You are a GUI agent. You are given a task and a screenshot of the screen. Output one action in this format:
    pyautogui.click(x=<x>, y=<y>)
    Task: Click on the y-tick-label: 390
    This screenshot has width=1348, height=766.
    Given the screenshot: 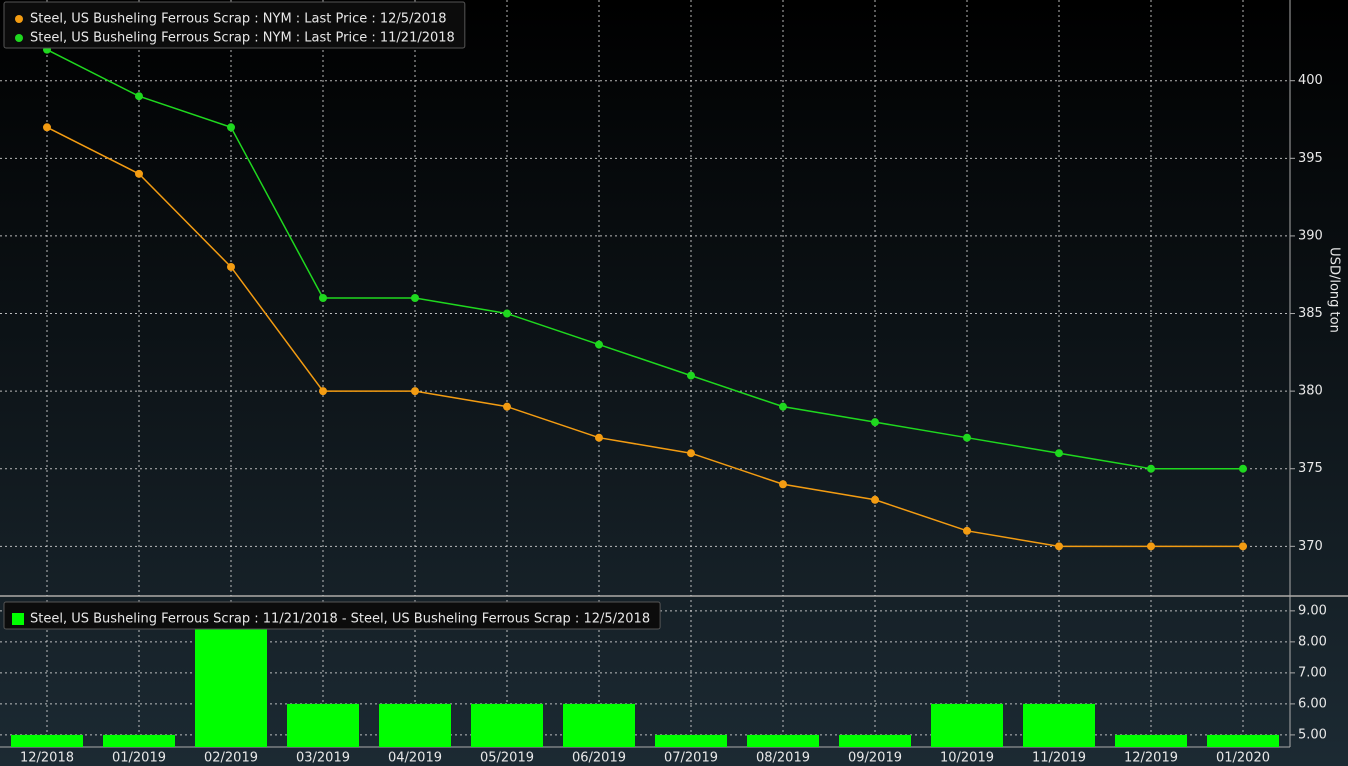 What is the action you would take?
    pyautogui.click(x=1310, y=235)
    